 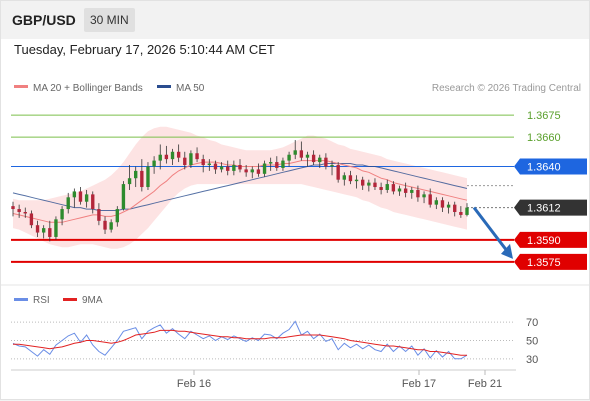 I want to click on level-label-1.3640: 1.3640, so click(x=544, y=167).